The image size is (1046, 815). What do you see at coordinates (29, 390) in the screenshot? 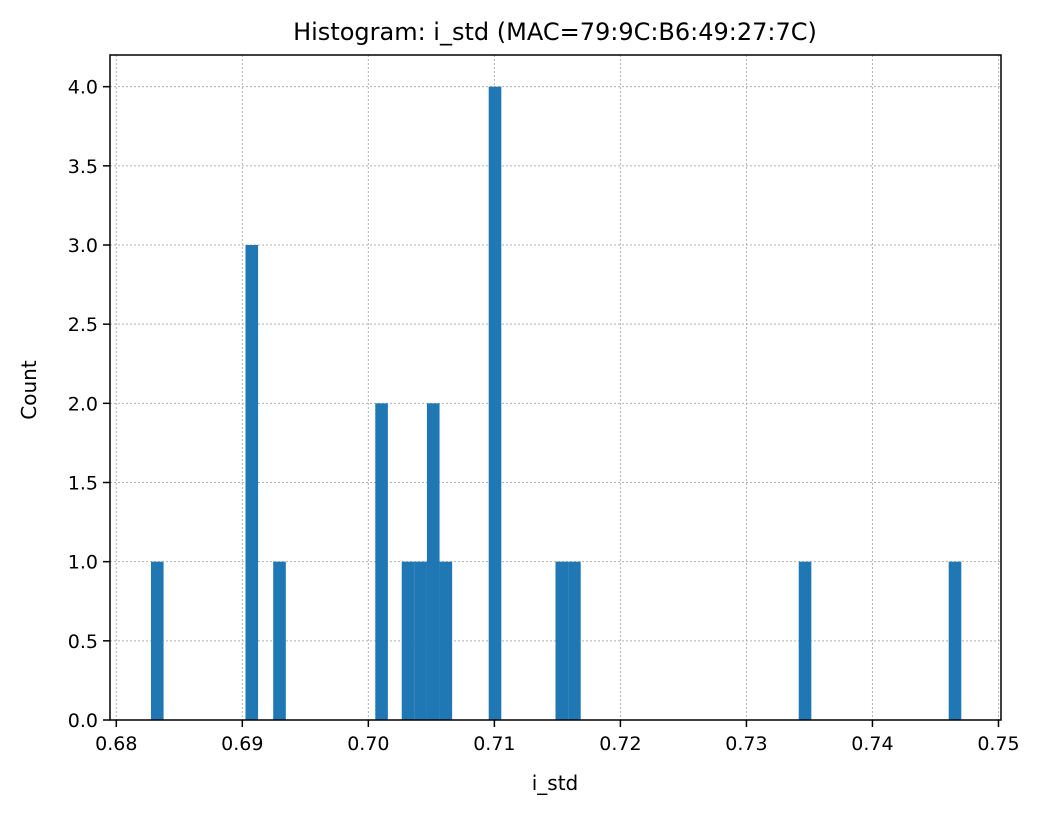
I see `y-axis-label: Count` at bounding box center [29, 390].